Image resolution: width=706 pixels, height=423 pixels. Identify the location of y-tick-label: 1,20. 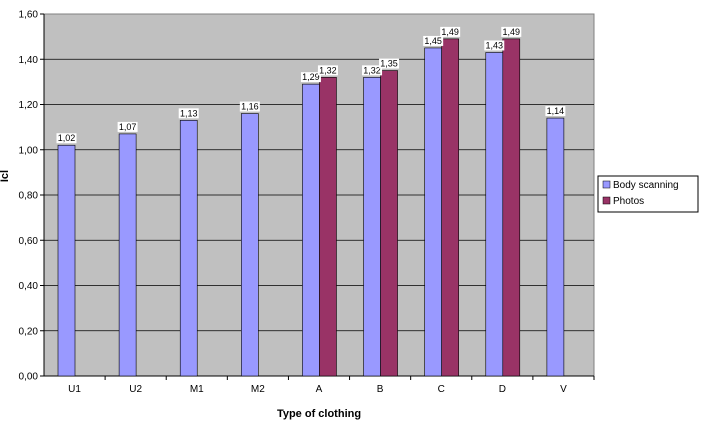
(29, 105).